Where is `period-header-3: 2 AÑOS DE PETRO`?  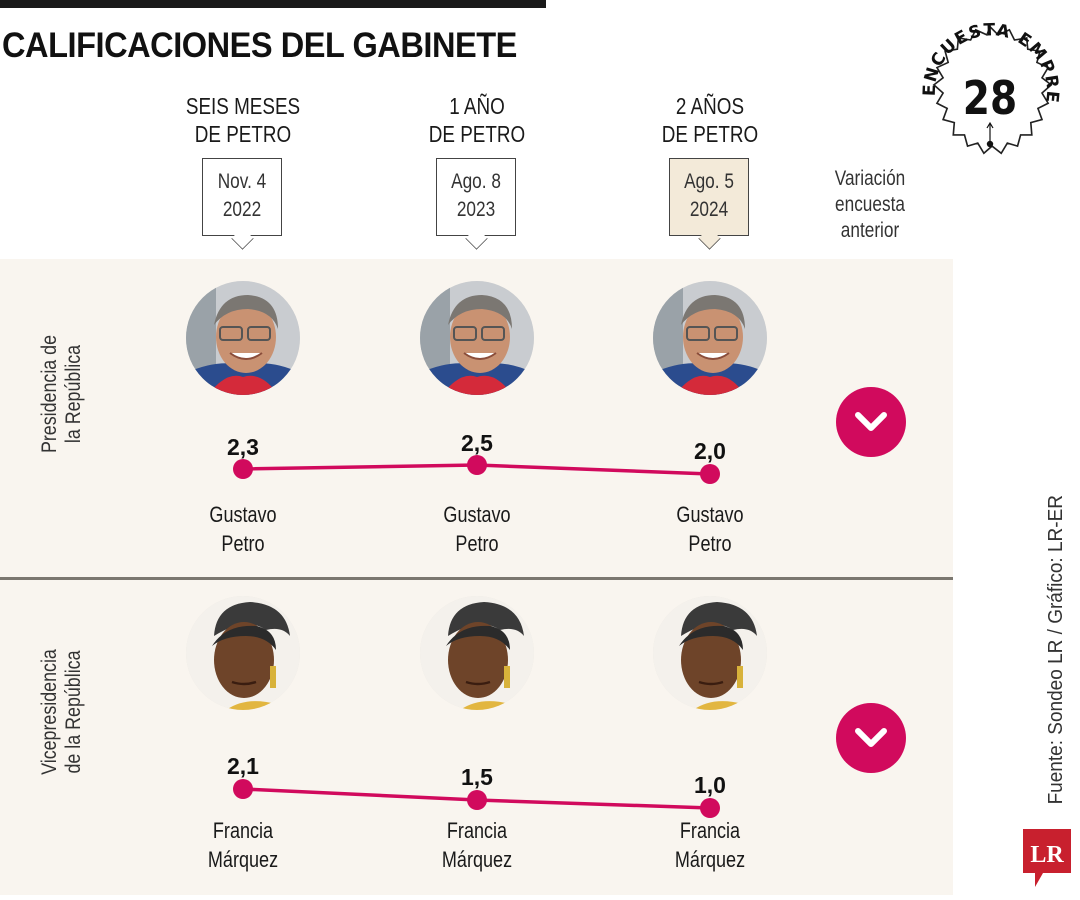
period-header-3: 2 AÑOS DE PETRO is located at coordinates (710, 120).